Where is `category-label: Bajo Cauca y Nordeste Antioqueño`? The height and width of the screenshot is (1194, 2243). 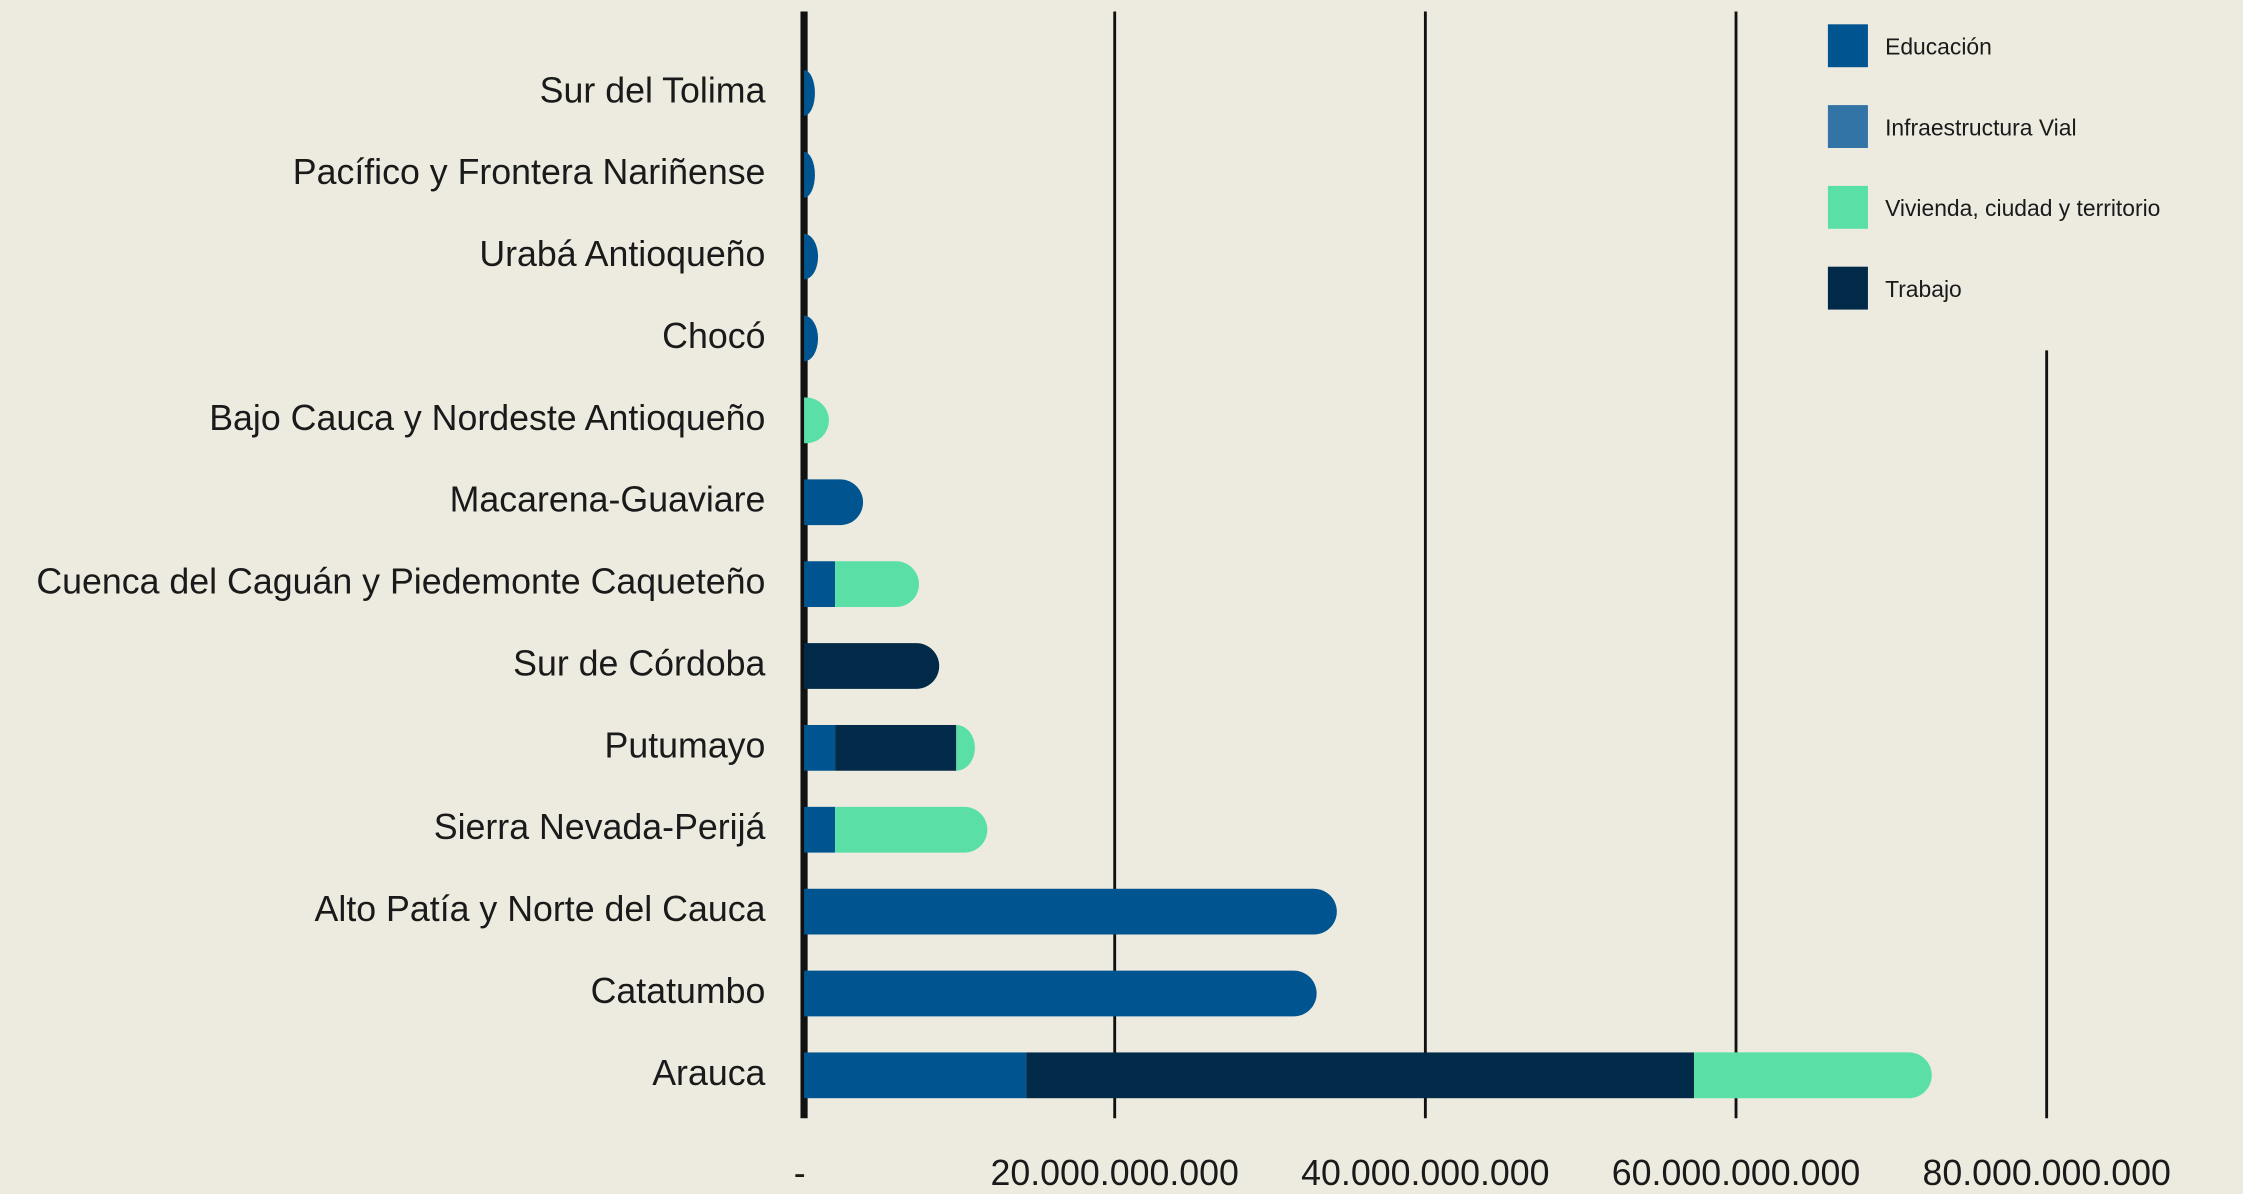
category-label: Bajo Cauca y Nordeste Antioqueño is located at coordinates (487, 418).